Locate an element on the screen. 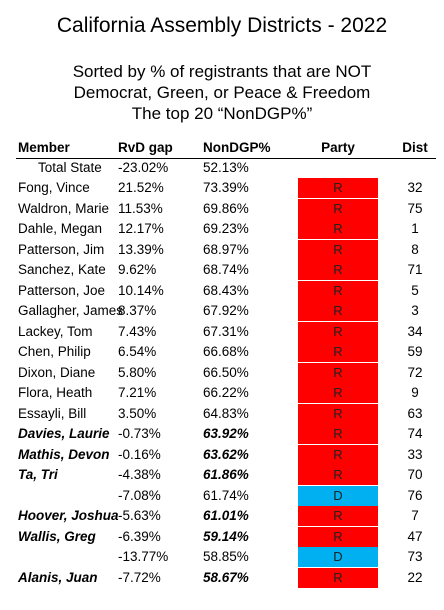  rvd-gap: -4.38% is located at coordinates (139, 474).